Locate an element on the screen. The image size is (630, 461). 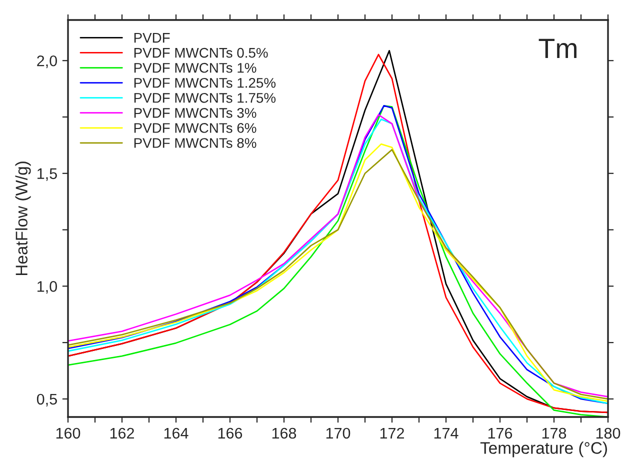
legend-label: PVDF MWCNTs 0.5% is located at coordinates (201, 53).